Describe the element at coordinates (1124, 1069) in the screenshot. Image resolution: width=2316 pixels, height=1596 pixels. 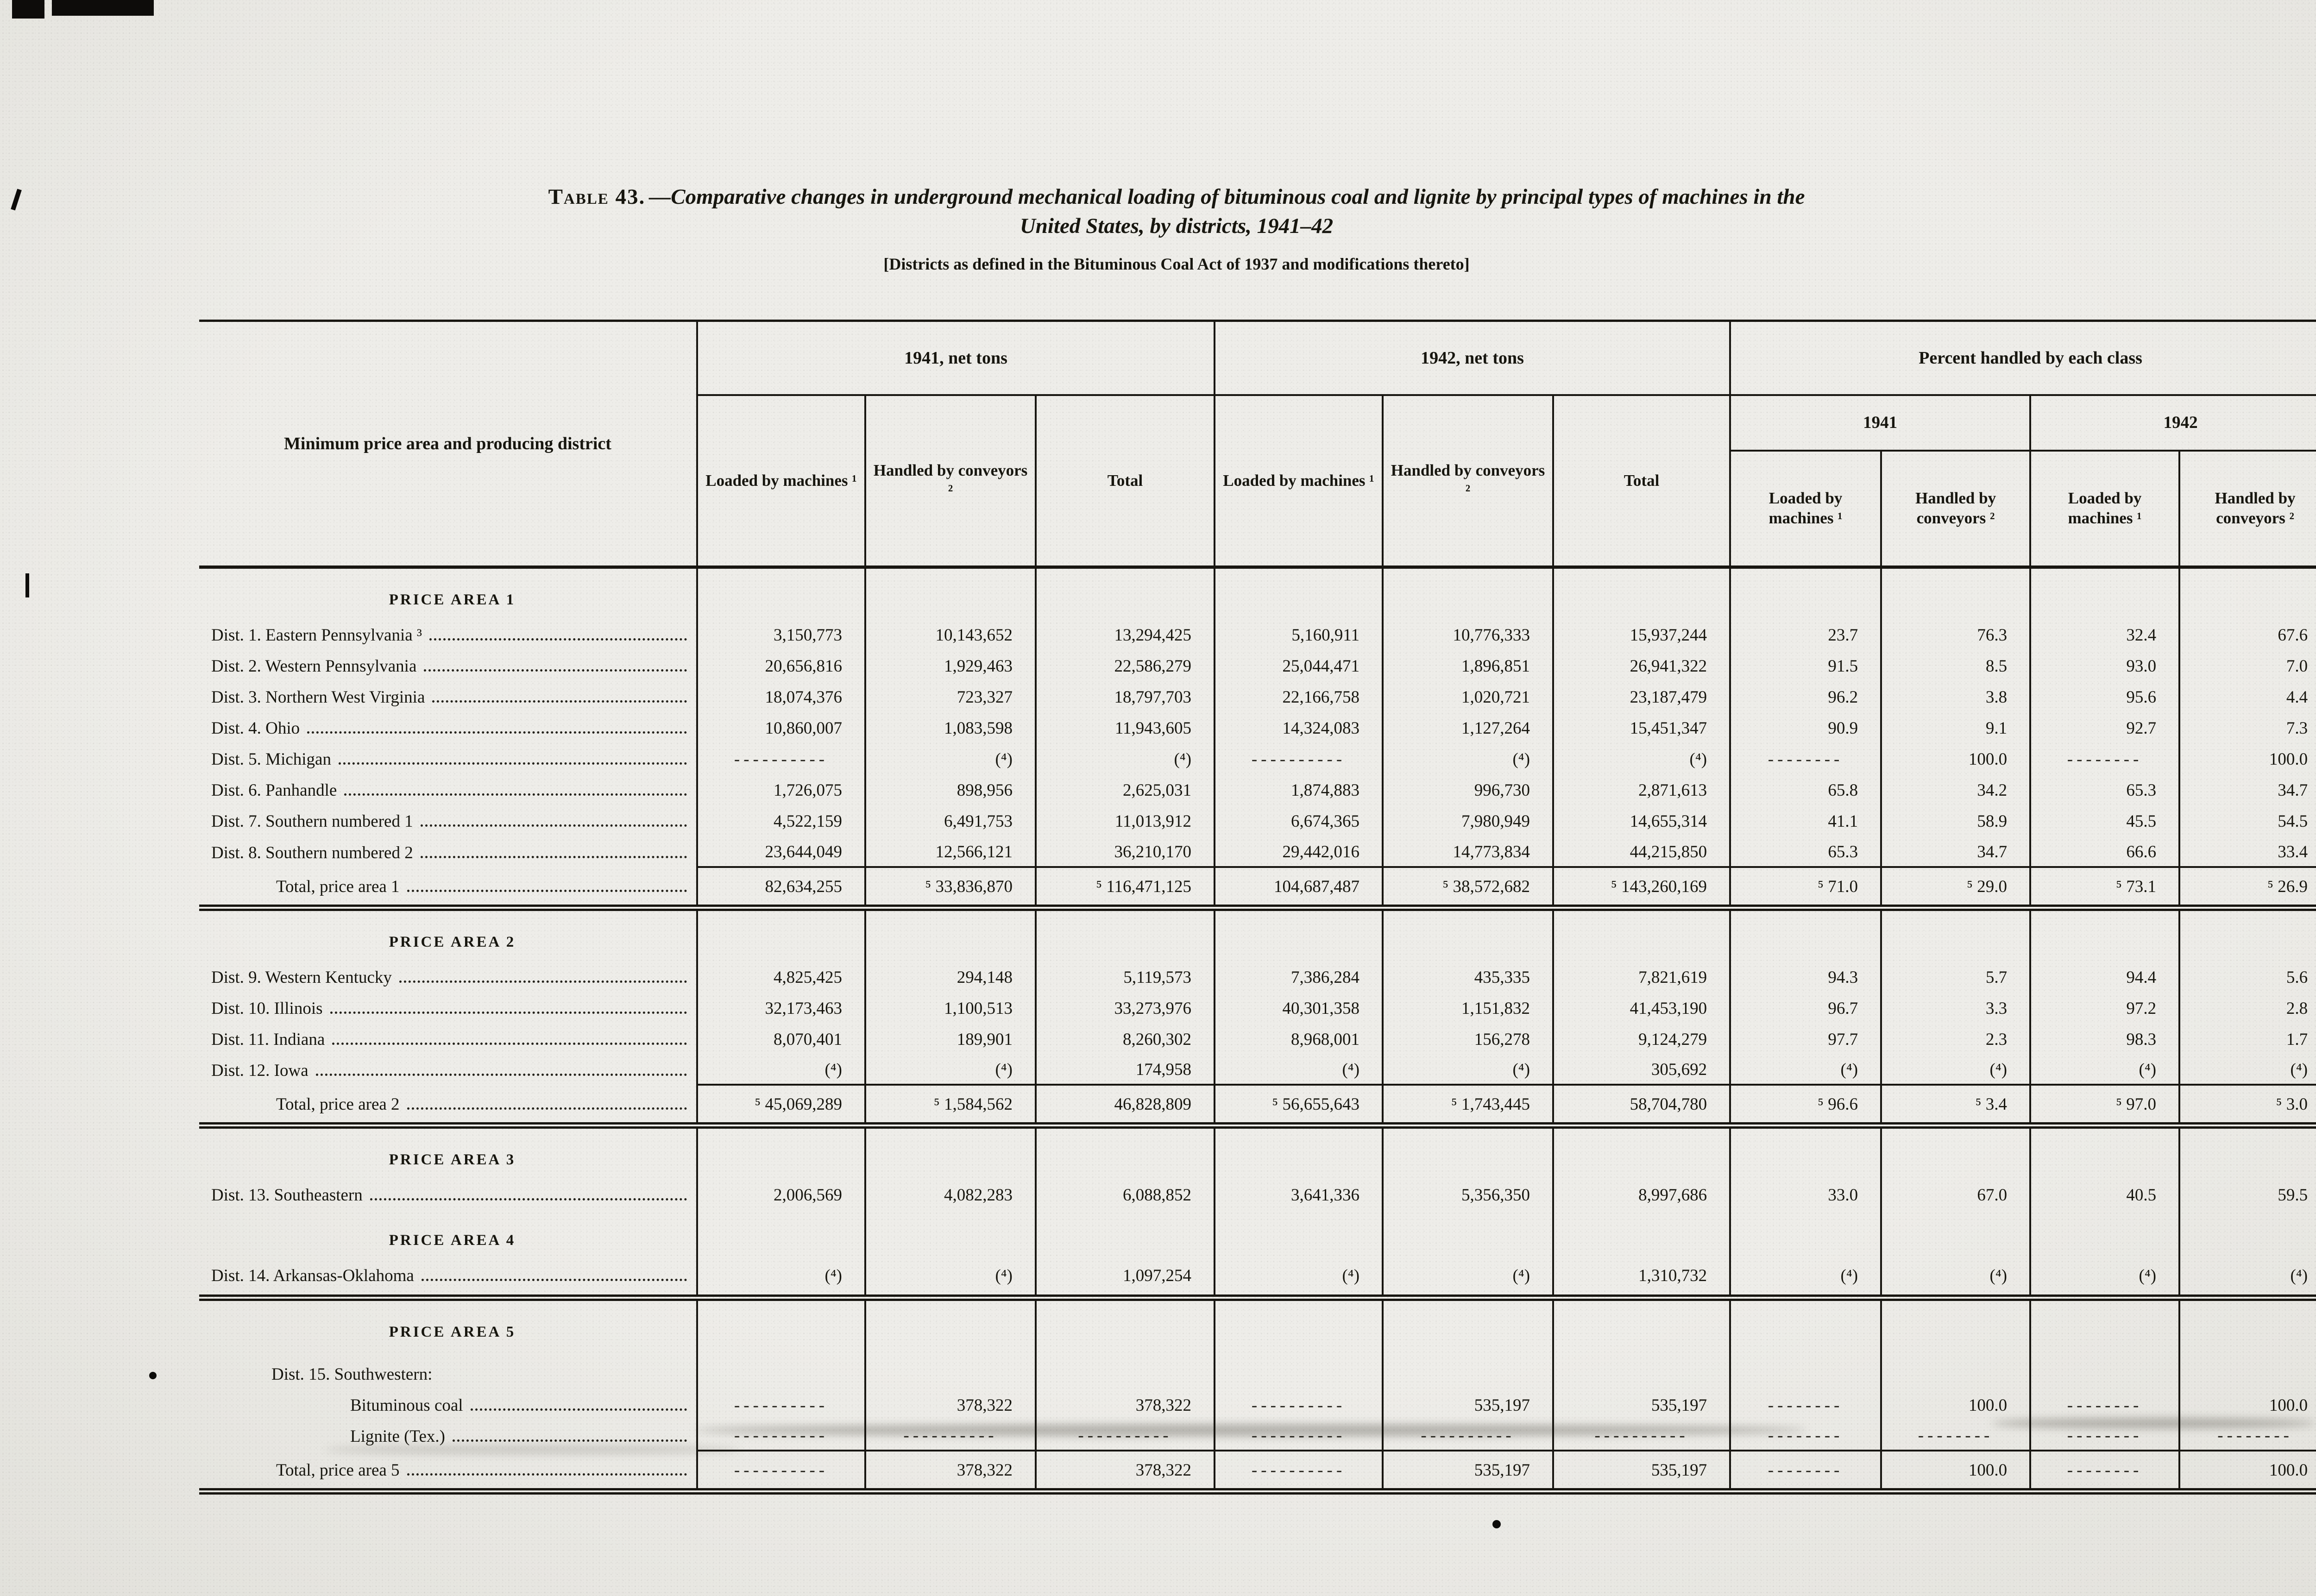
I see `value-cell: 174,958` at that location.